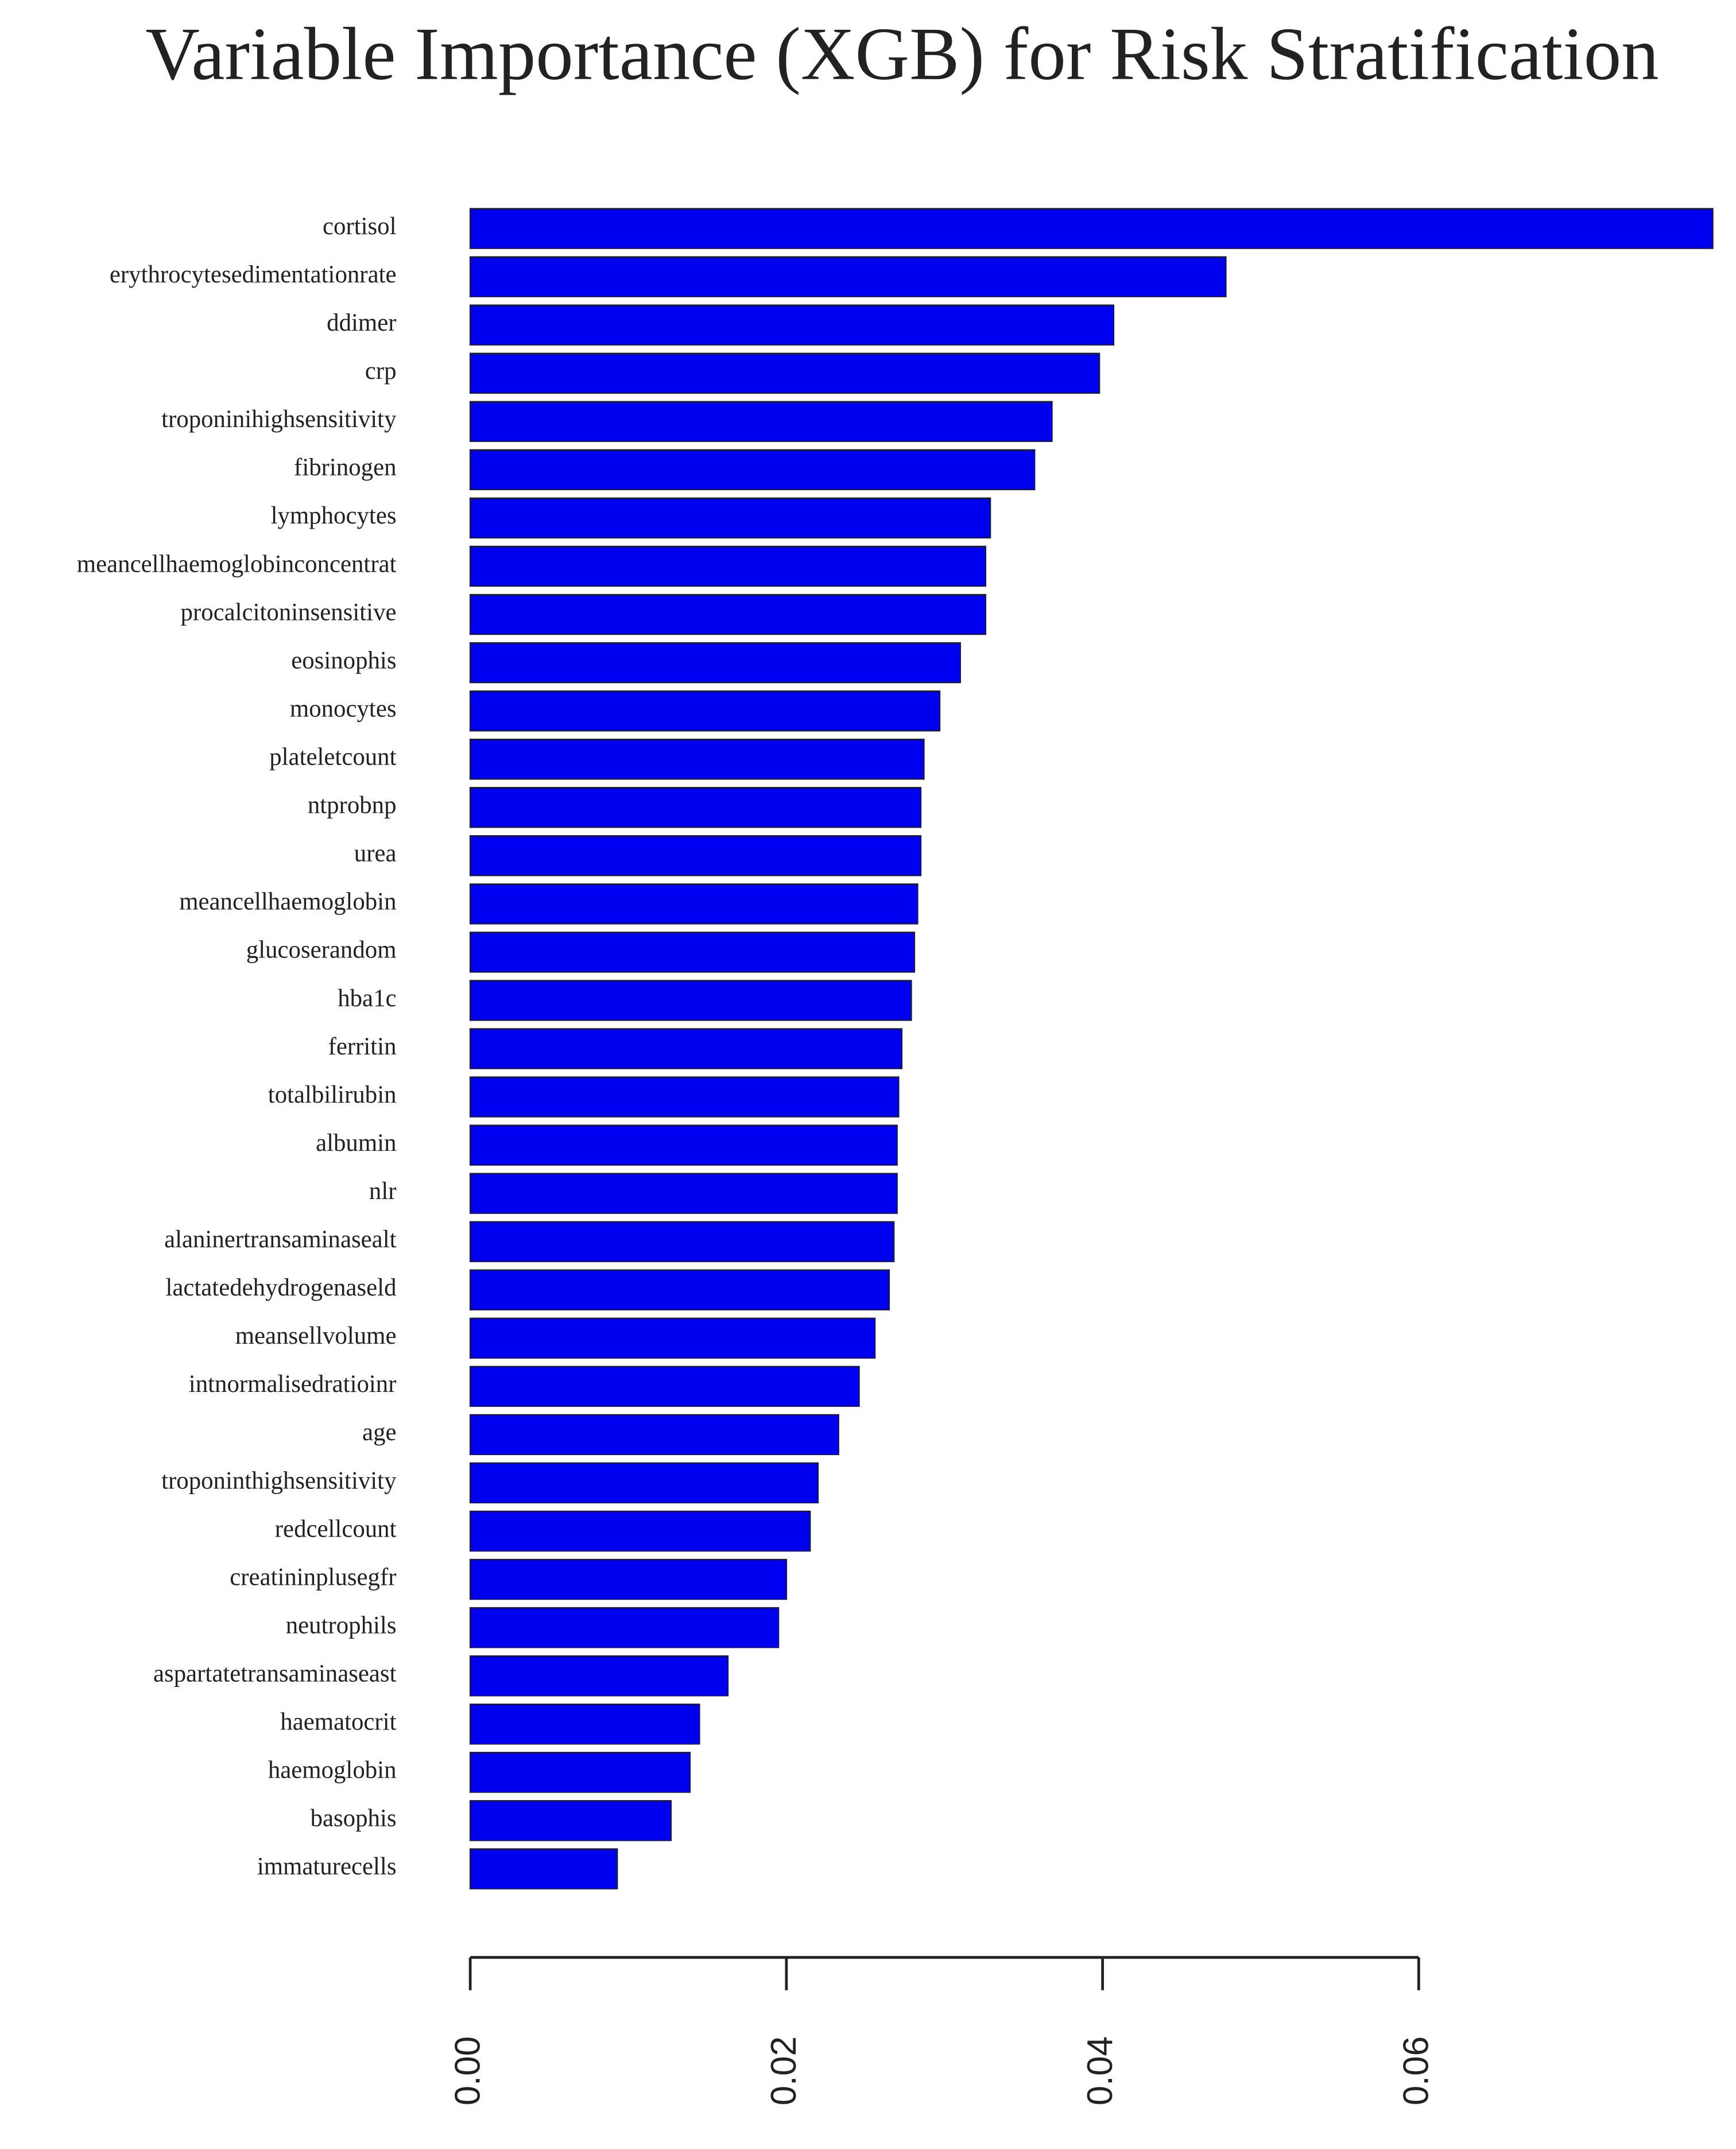 The height and width of the screenshot is (2149, 1736). What do you see at coordinates (332, 1770) in the screenshot?
I see `category-label: haemoglobin` at bounding box center [332, 1770].